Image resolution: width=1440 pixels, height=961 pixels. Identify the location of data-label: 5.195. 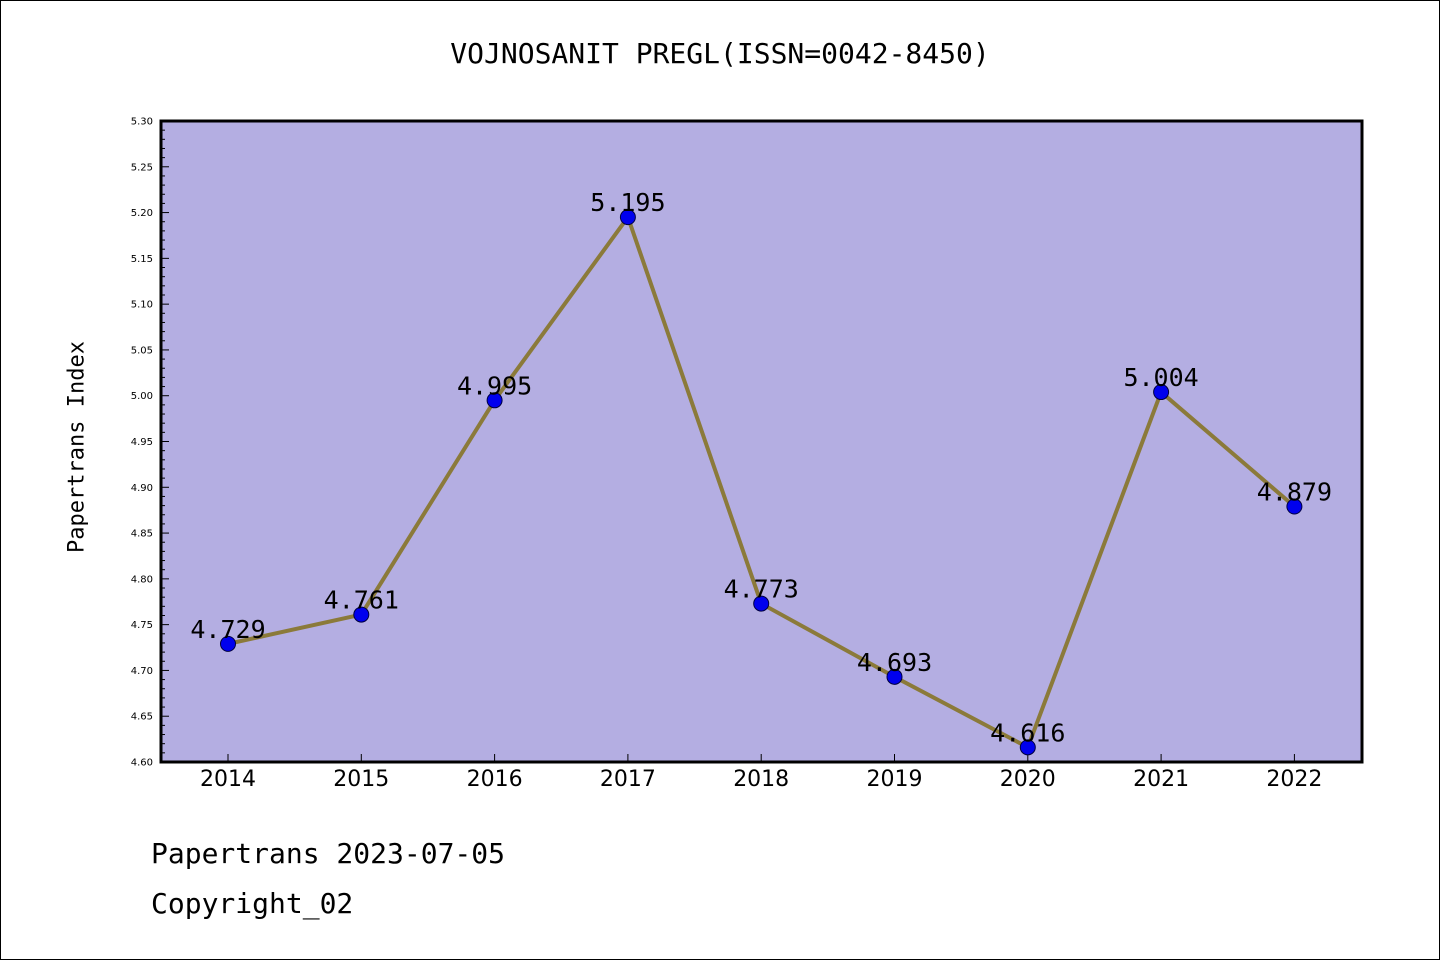
(627, 202).